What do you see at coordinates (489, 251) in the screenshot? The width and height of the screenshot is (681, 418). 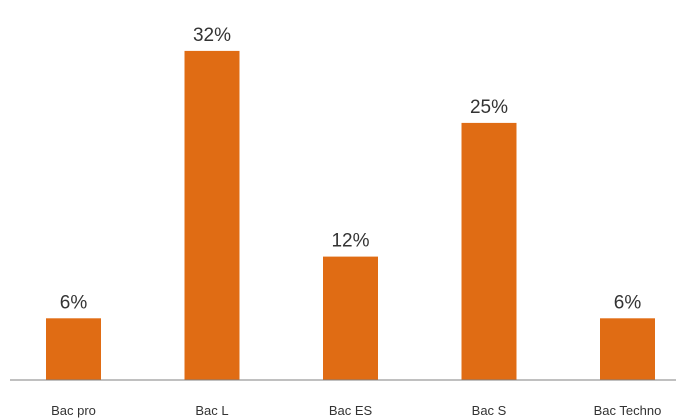 I see `bar-bac-s` at bounding box center [489, 251].